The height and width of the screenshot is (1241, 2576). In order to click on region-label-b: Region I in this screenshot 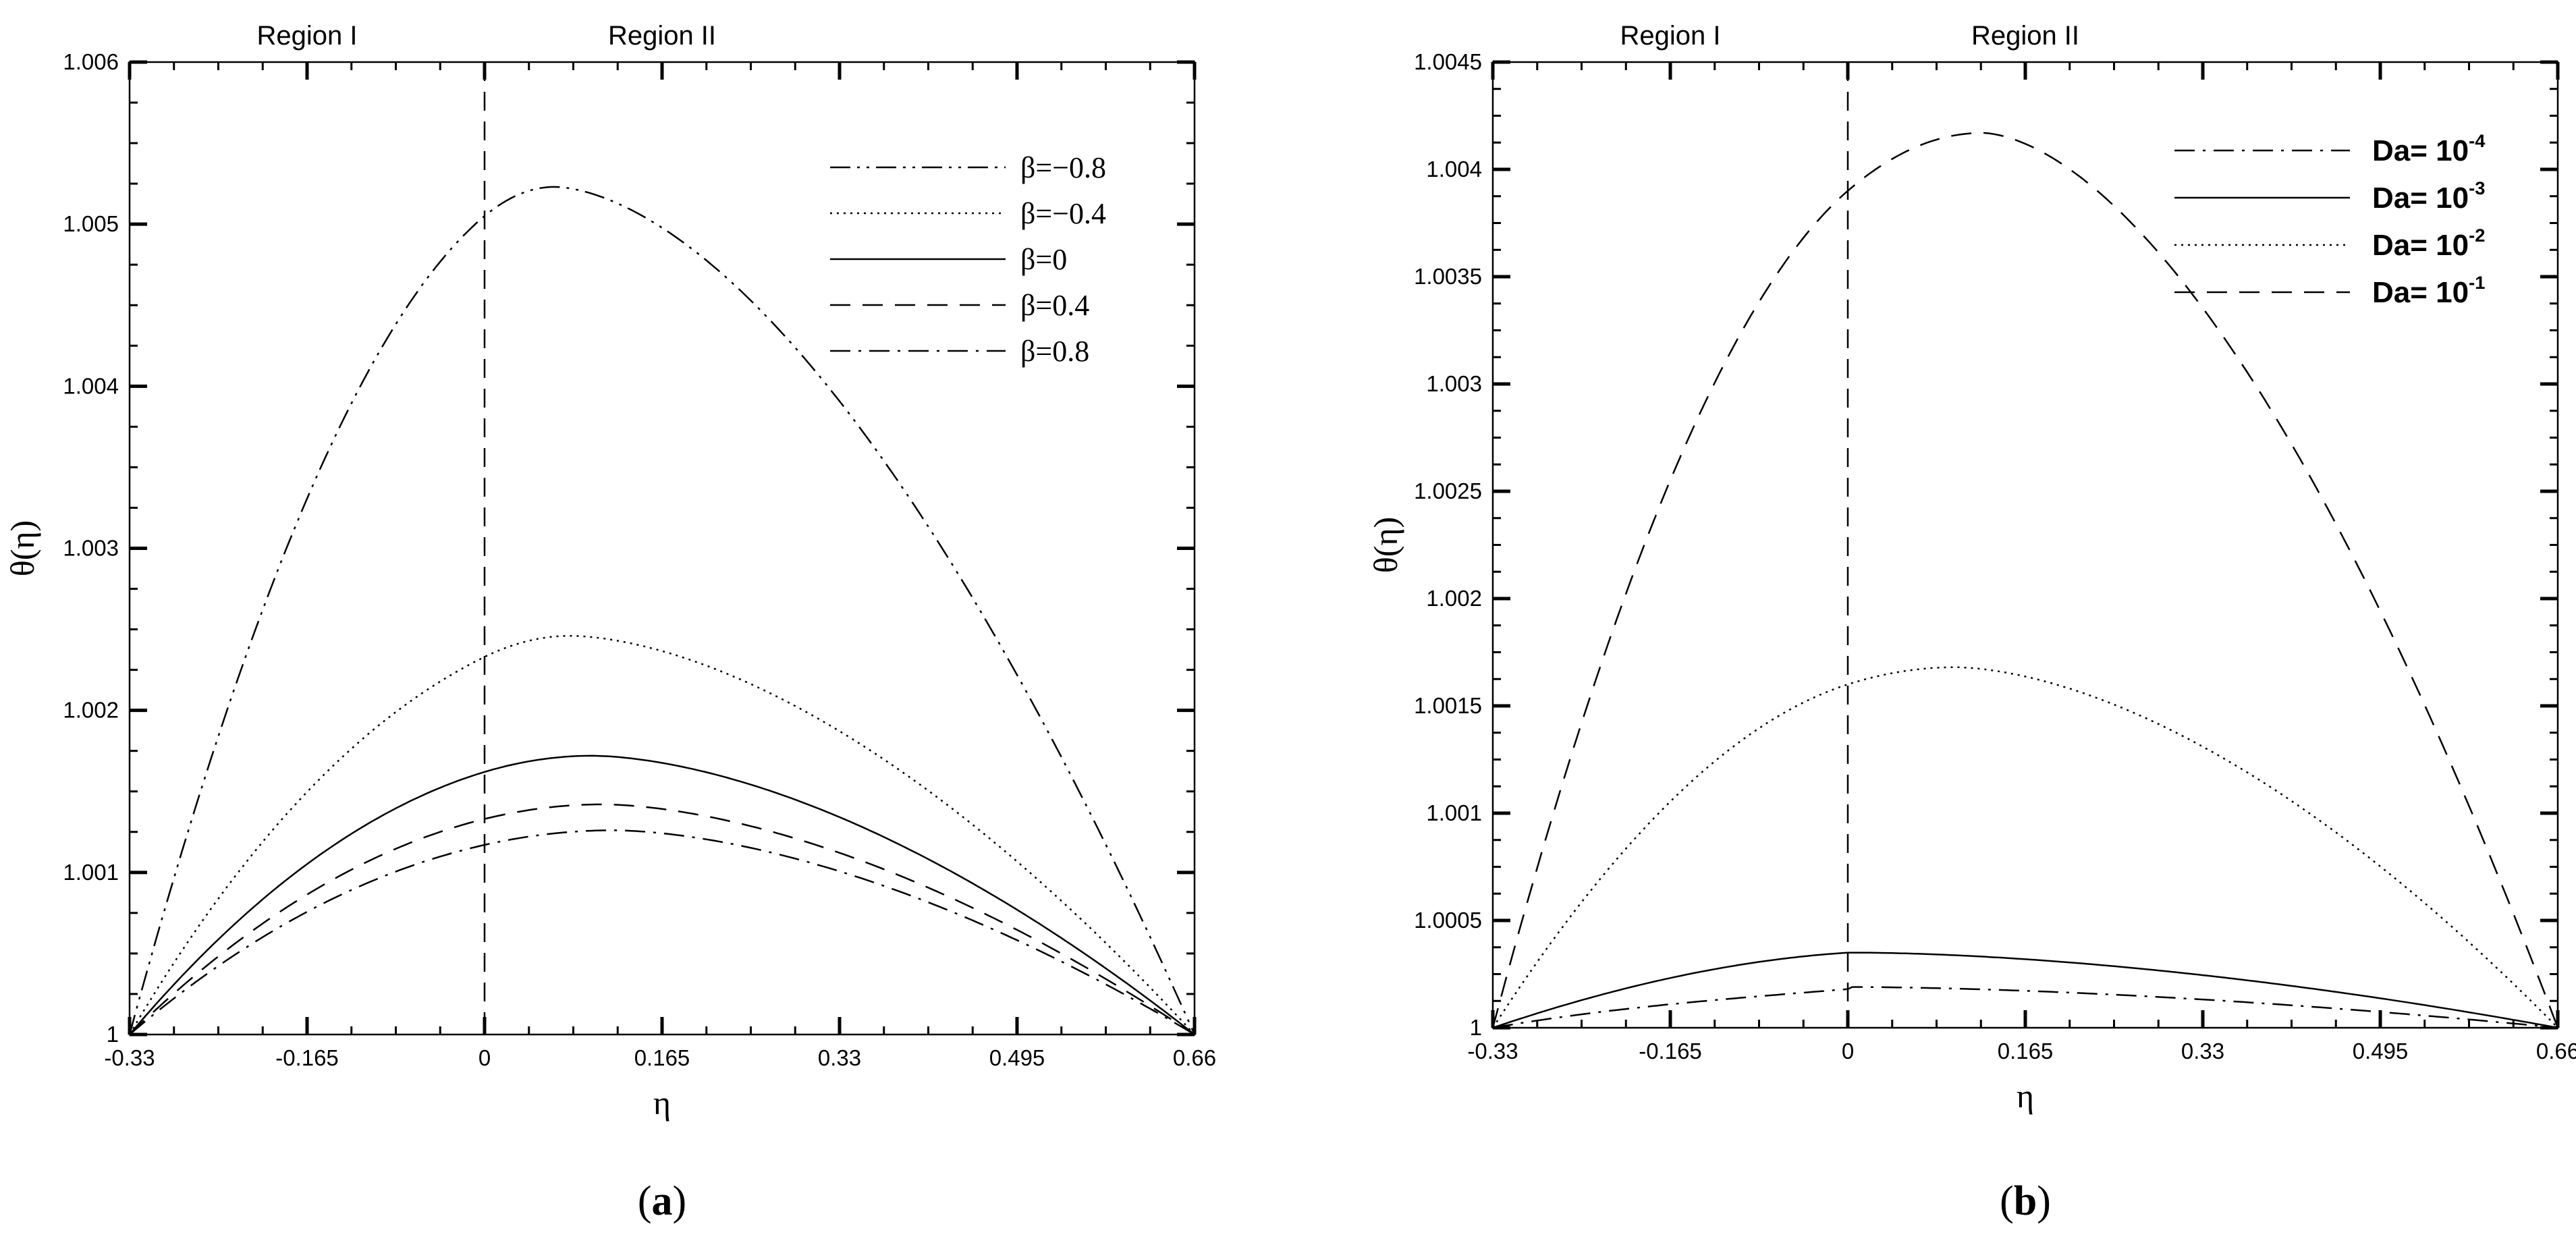, I will do `click(1670, 36)`.